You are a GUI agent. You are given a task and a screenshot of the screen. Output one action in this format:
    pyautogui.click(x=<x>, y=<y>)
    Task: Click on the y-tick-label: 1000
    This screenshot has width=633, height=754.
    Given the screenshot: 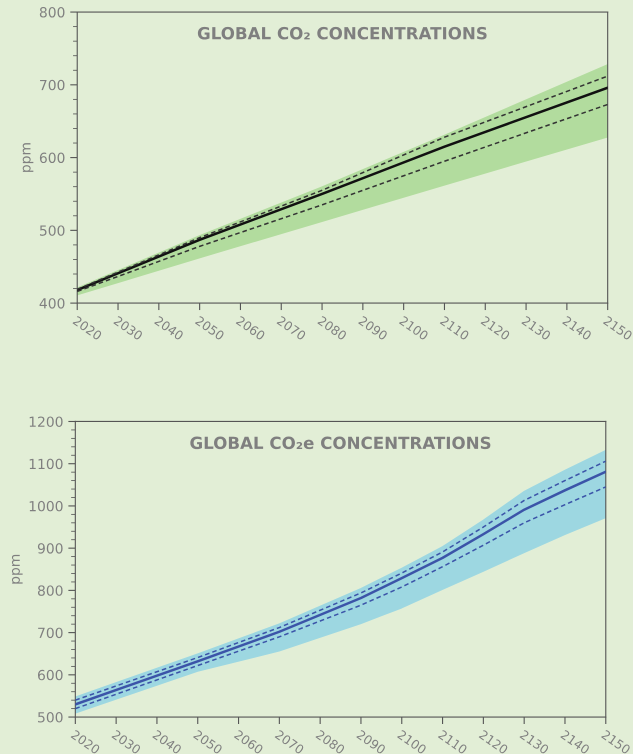 What is the action you would take?
    pyautogui.click(x=46, y=506)
    